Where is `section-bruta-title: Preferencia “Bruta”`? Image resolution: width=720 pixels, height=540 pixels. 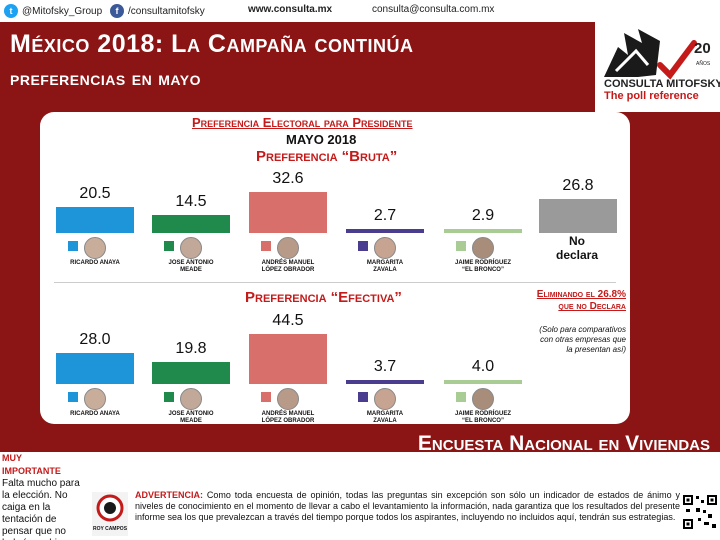 section-bruta-title: Preferencia “Bruta” is located at coordinates (327, 156).